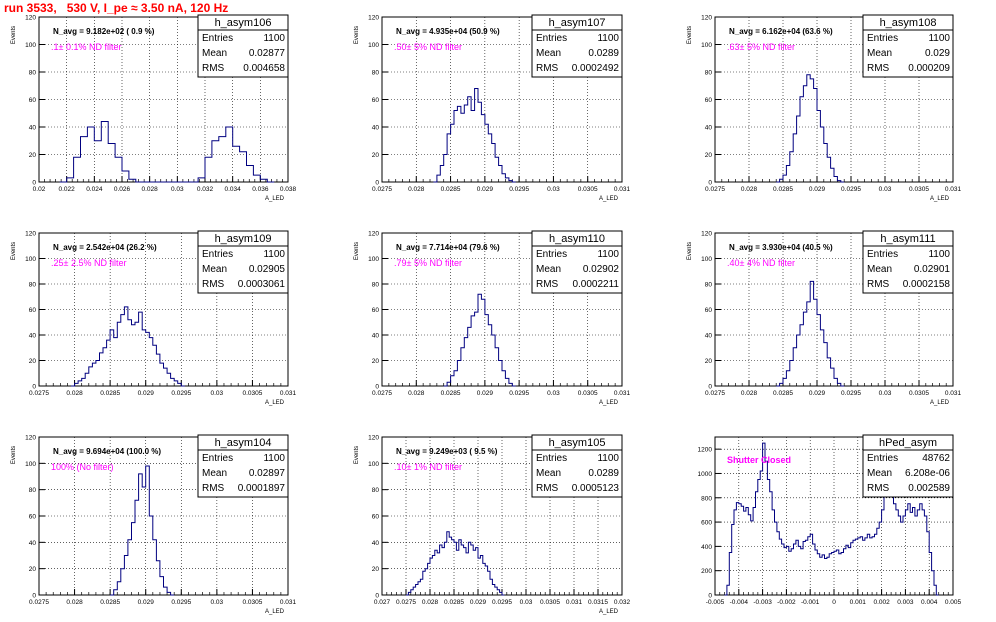 Image resolution: width=996 pixels, height=622 pixels. Describe the element at coordinates (601, 269) in the screenshot. I see `stats-value-mean: 0.02902` at that location.